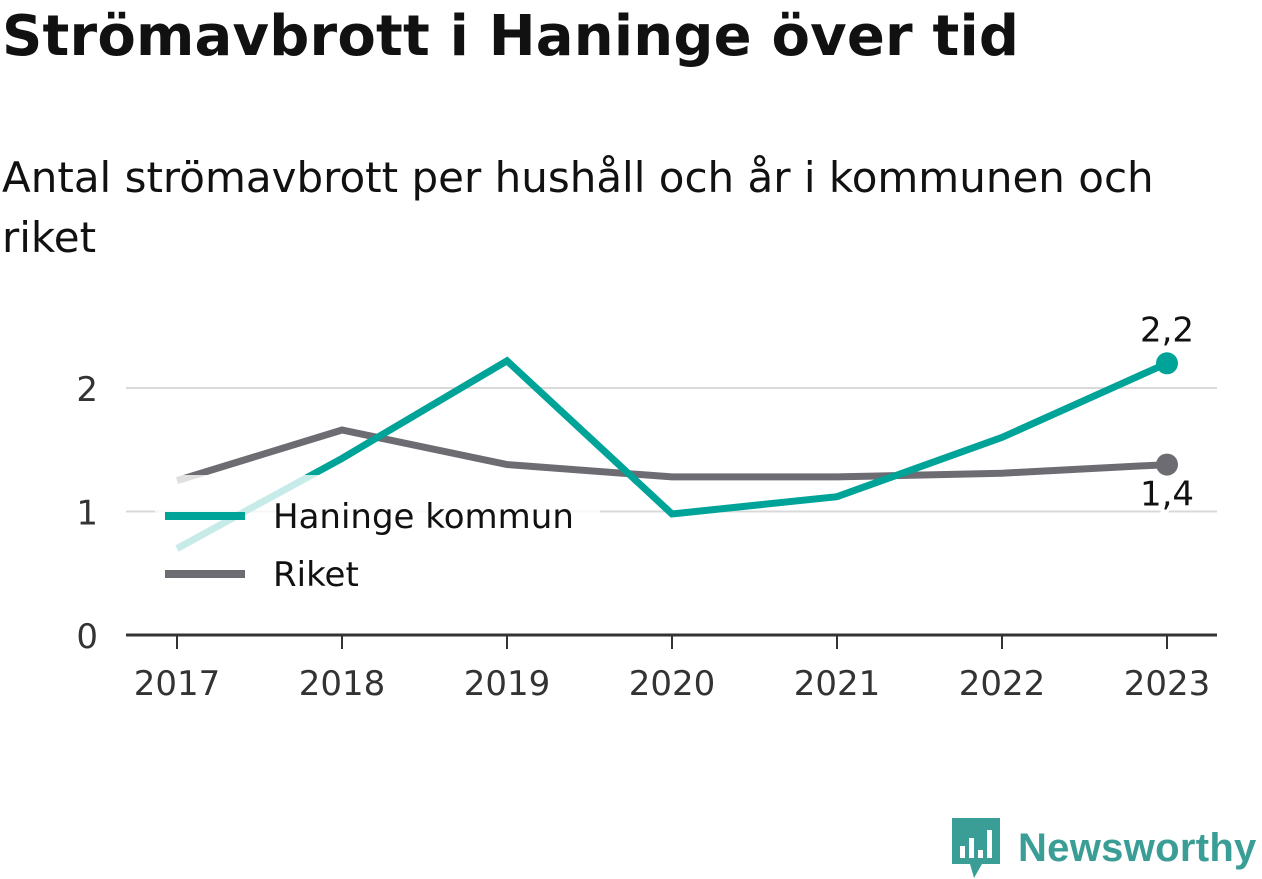 The height and width of the screenshot is (879, 1262). What do you see at coordinates (1167, 330) in the screenshot?
I see `series-end-label: 2,2` at bounding box center [1167, 330].